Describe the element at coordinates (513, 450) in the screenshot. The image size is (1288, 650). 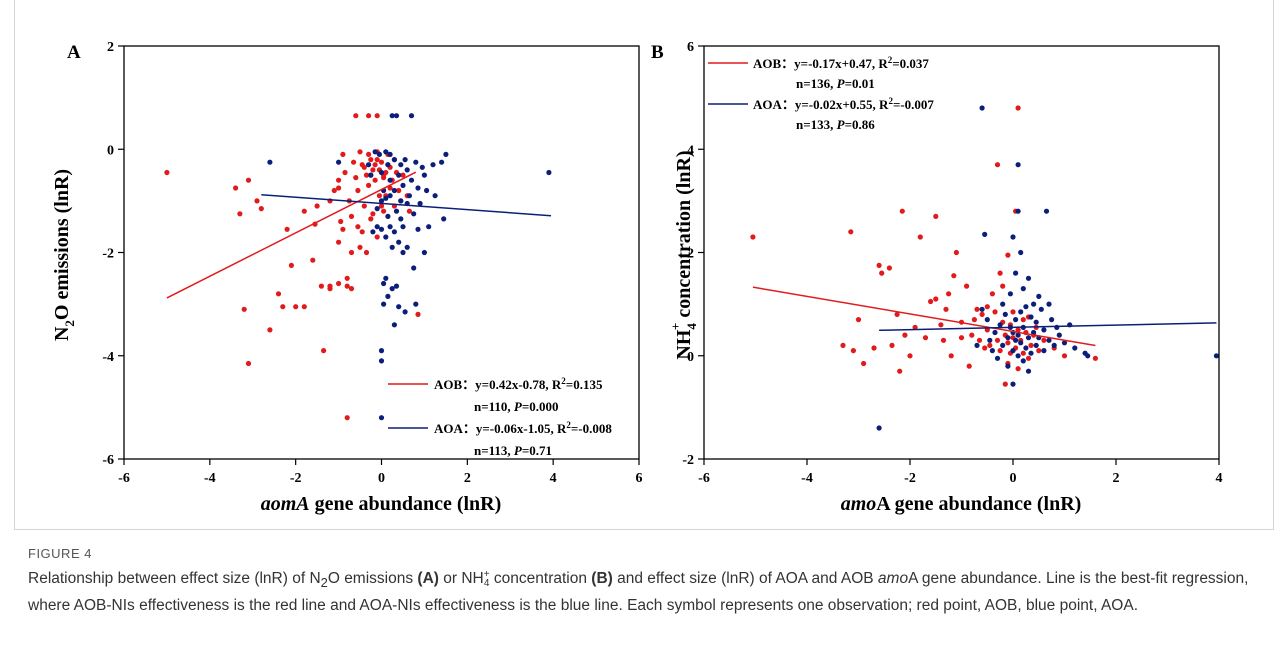
I see `panel-a-legend-aoa-stats: n=113, P=0.71` at that location.